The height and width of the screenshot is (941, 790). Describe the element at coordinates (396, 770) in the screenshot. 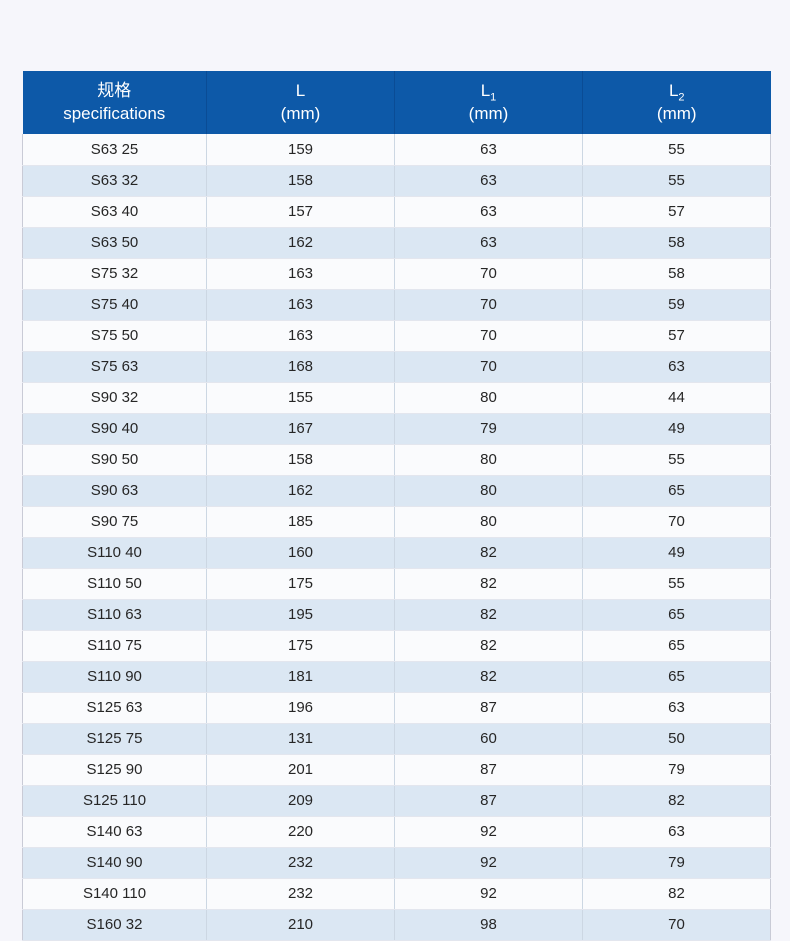

I see `table-row: S125 90 201 87 79` at that location.